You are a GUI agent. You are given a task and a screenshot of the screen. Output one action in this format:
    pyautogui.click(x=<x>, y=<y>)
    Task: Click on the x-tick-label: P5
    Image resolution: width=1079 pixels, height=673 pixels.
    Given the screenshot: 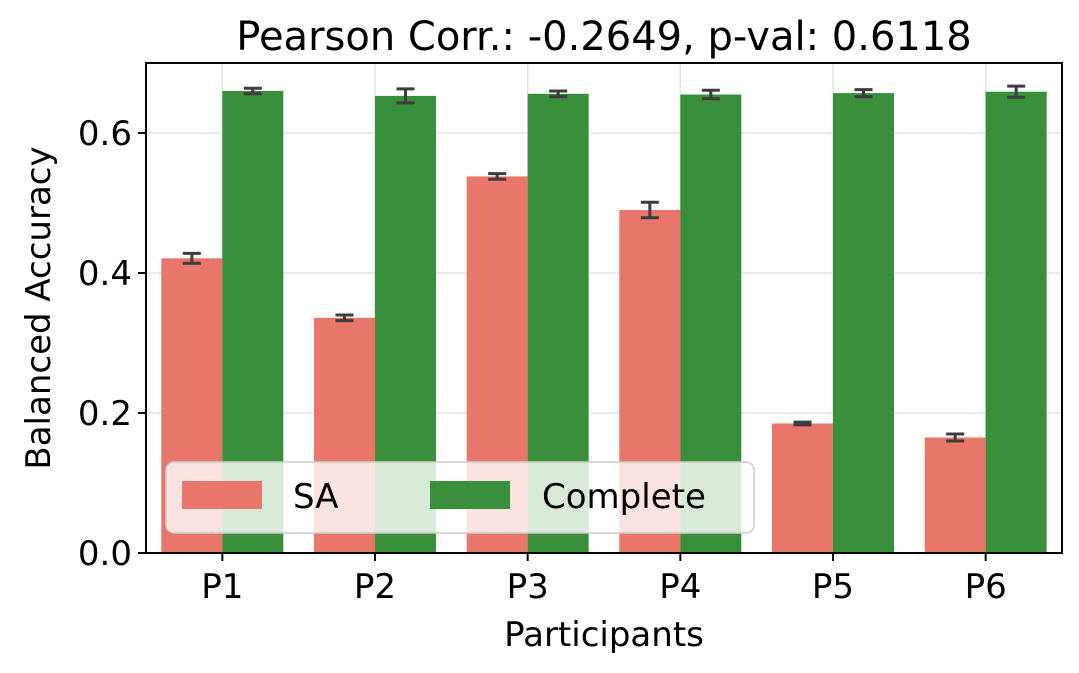 What is the action you would take?
    pyautogui.click(x=833, y=587)
    